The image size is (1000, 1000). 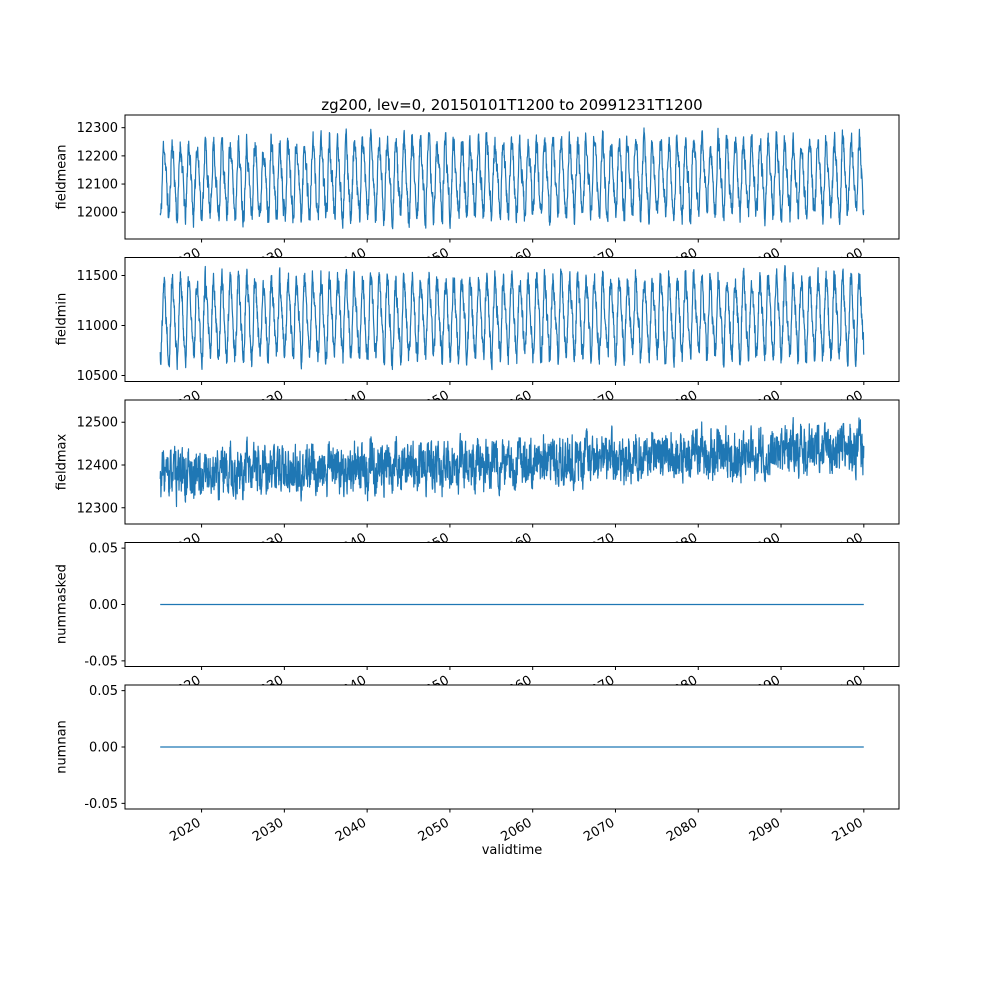 I want to click on svg-text: 11000, so click(x=97, y=326).